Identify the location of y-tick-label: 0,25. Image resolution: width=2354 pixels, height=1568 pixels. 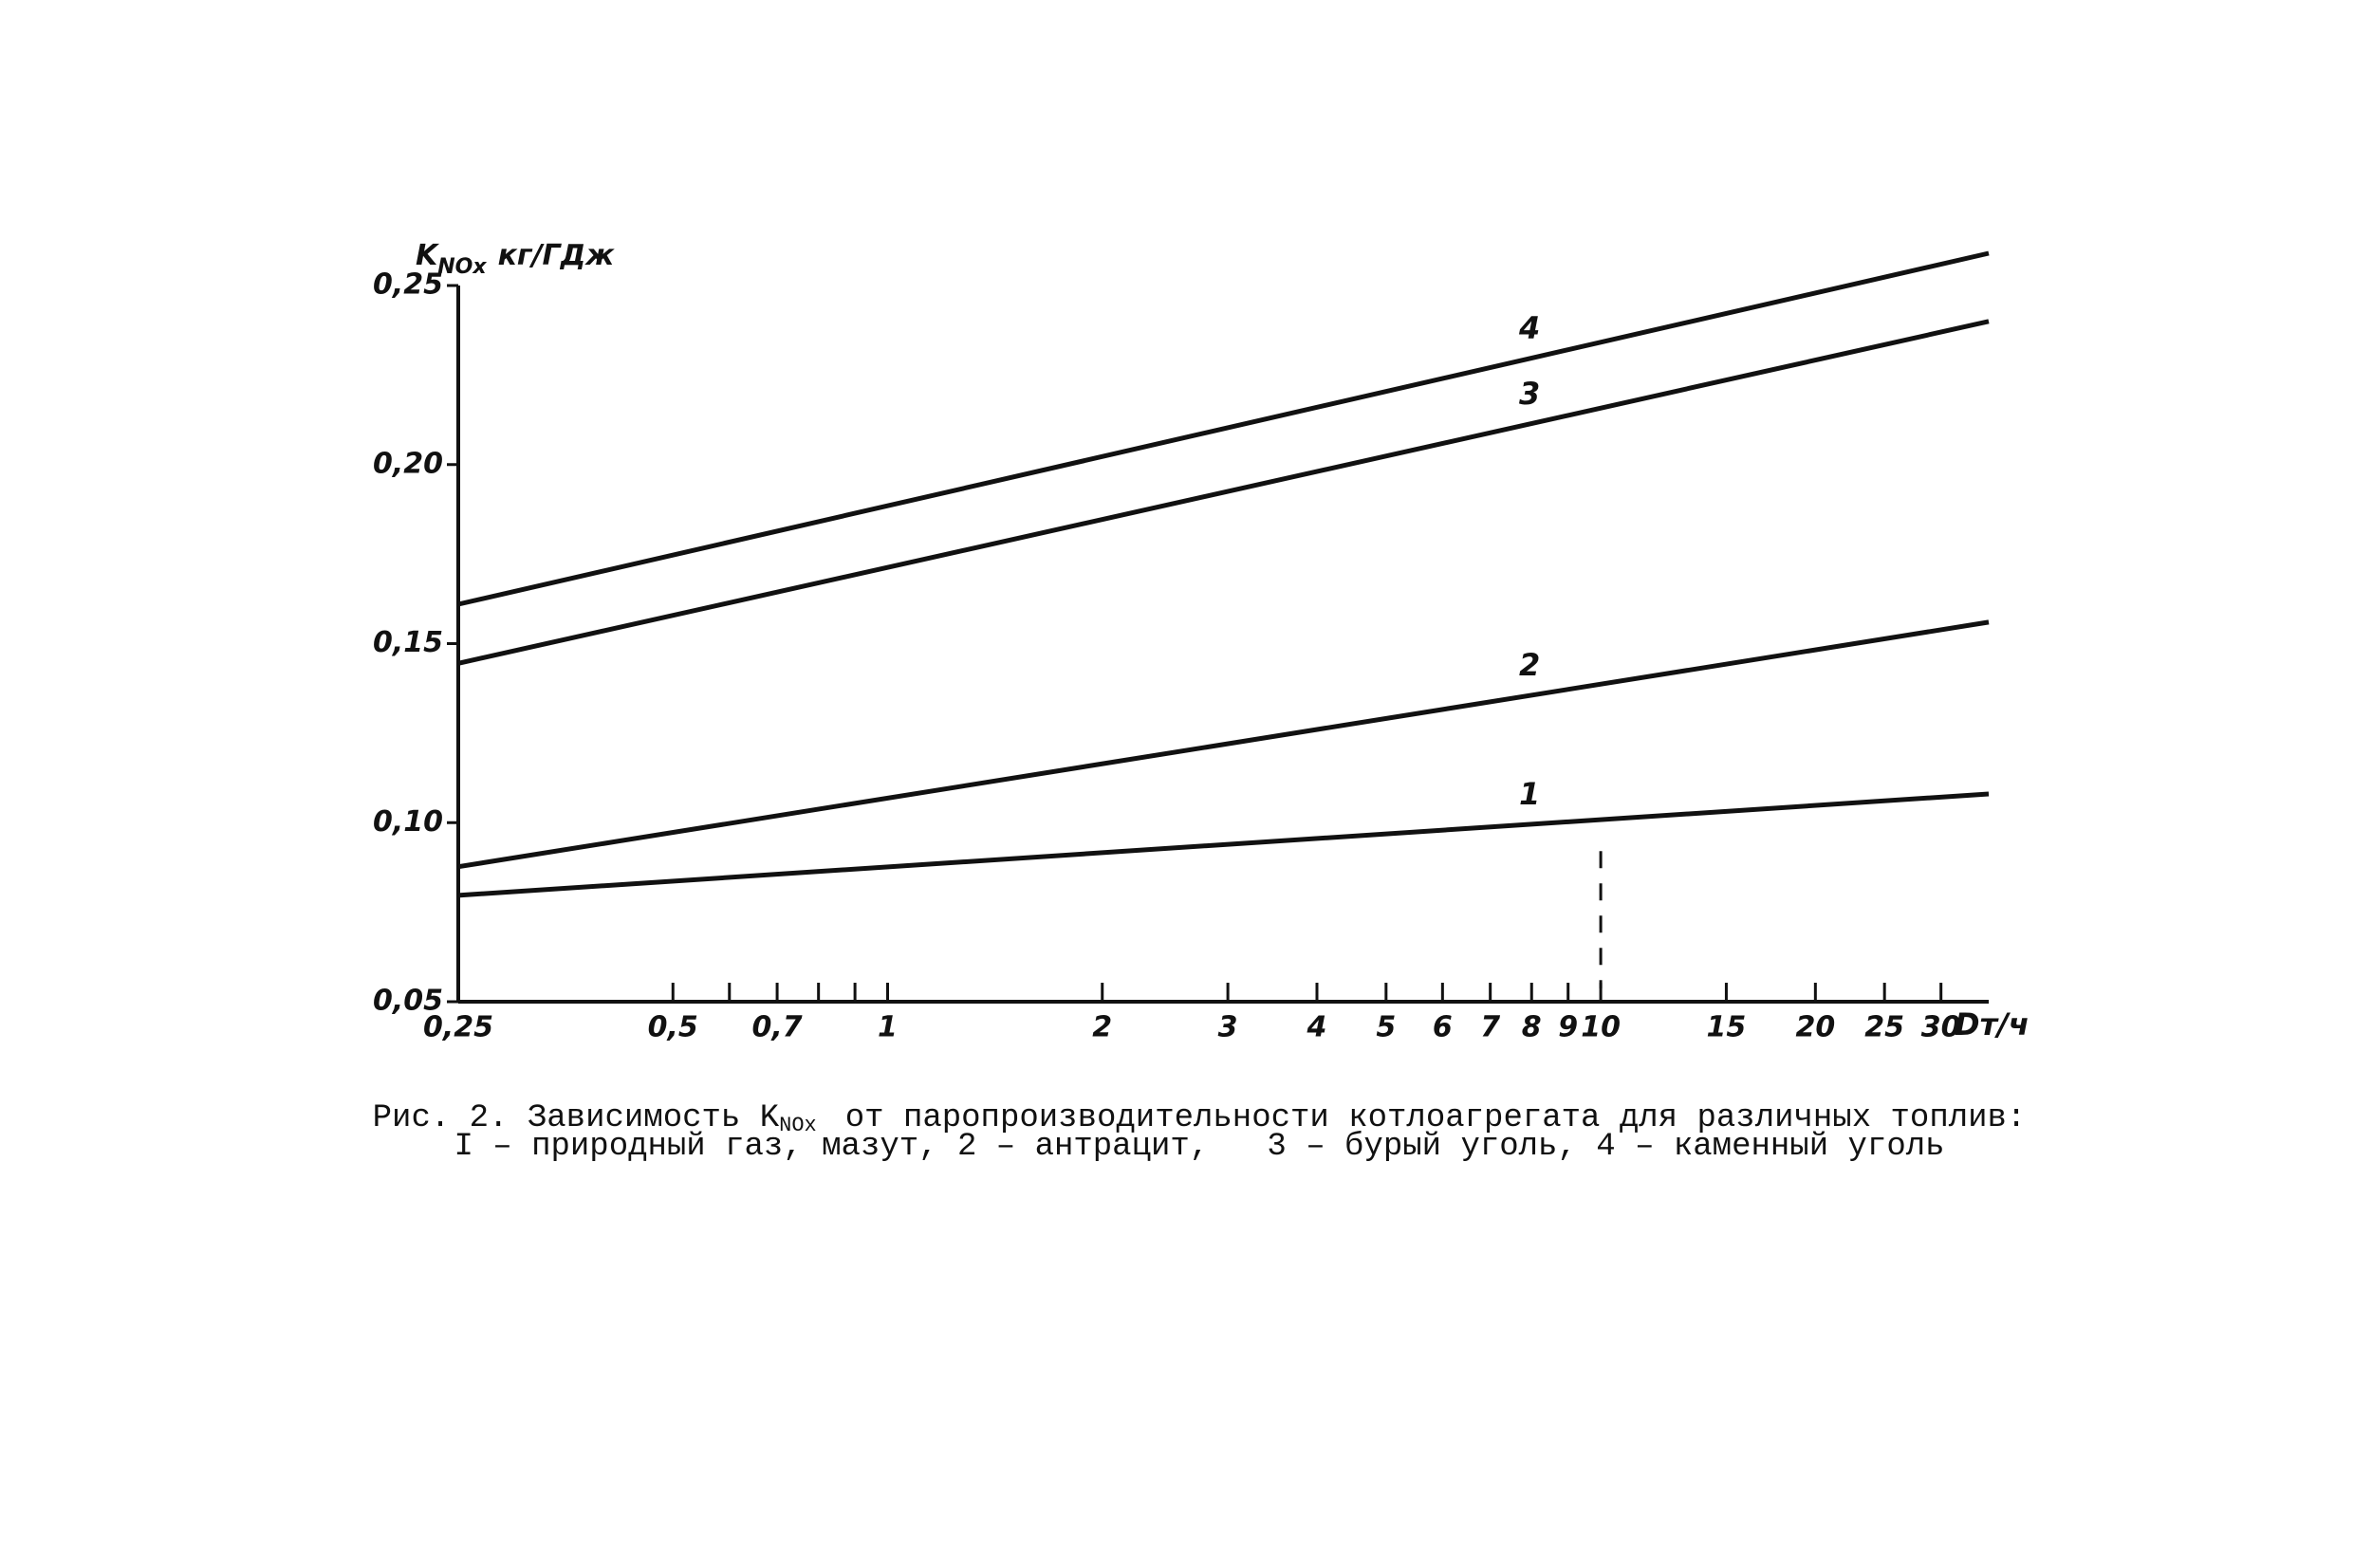
(408, 285).